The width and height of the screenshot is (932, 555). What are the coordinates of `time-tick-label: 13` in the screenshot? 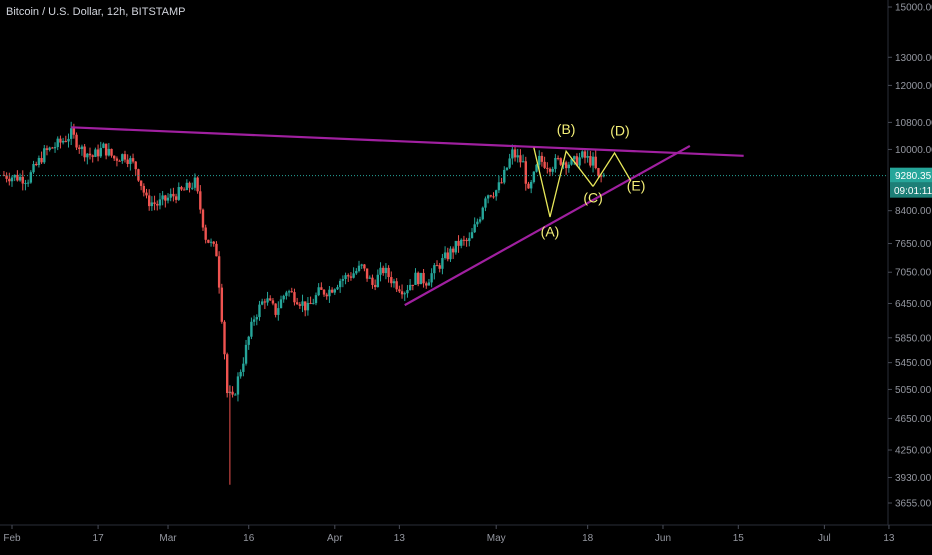 It's located at (400, 538).